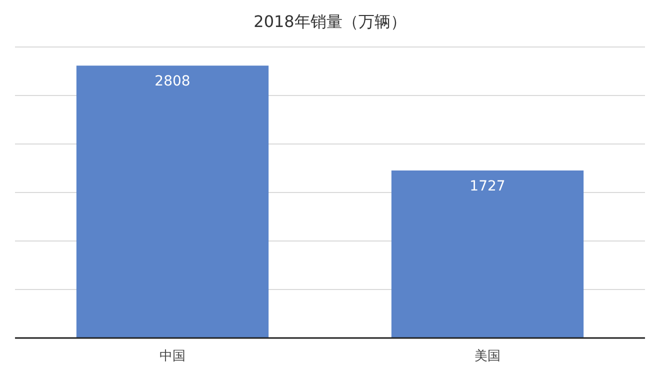 The width and height of the screenshot is (660, 373). What do you see at coordinates (487, 356) in the screenshot?
I see `x-tick-label: 美国` at bounding box center [487, 356].